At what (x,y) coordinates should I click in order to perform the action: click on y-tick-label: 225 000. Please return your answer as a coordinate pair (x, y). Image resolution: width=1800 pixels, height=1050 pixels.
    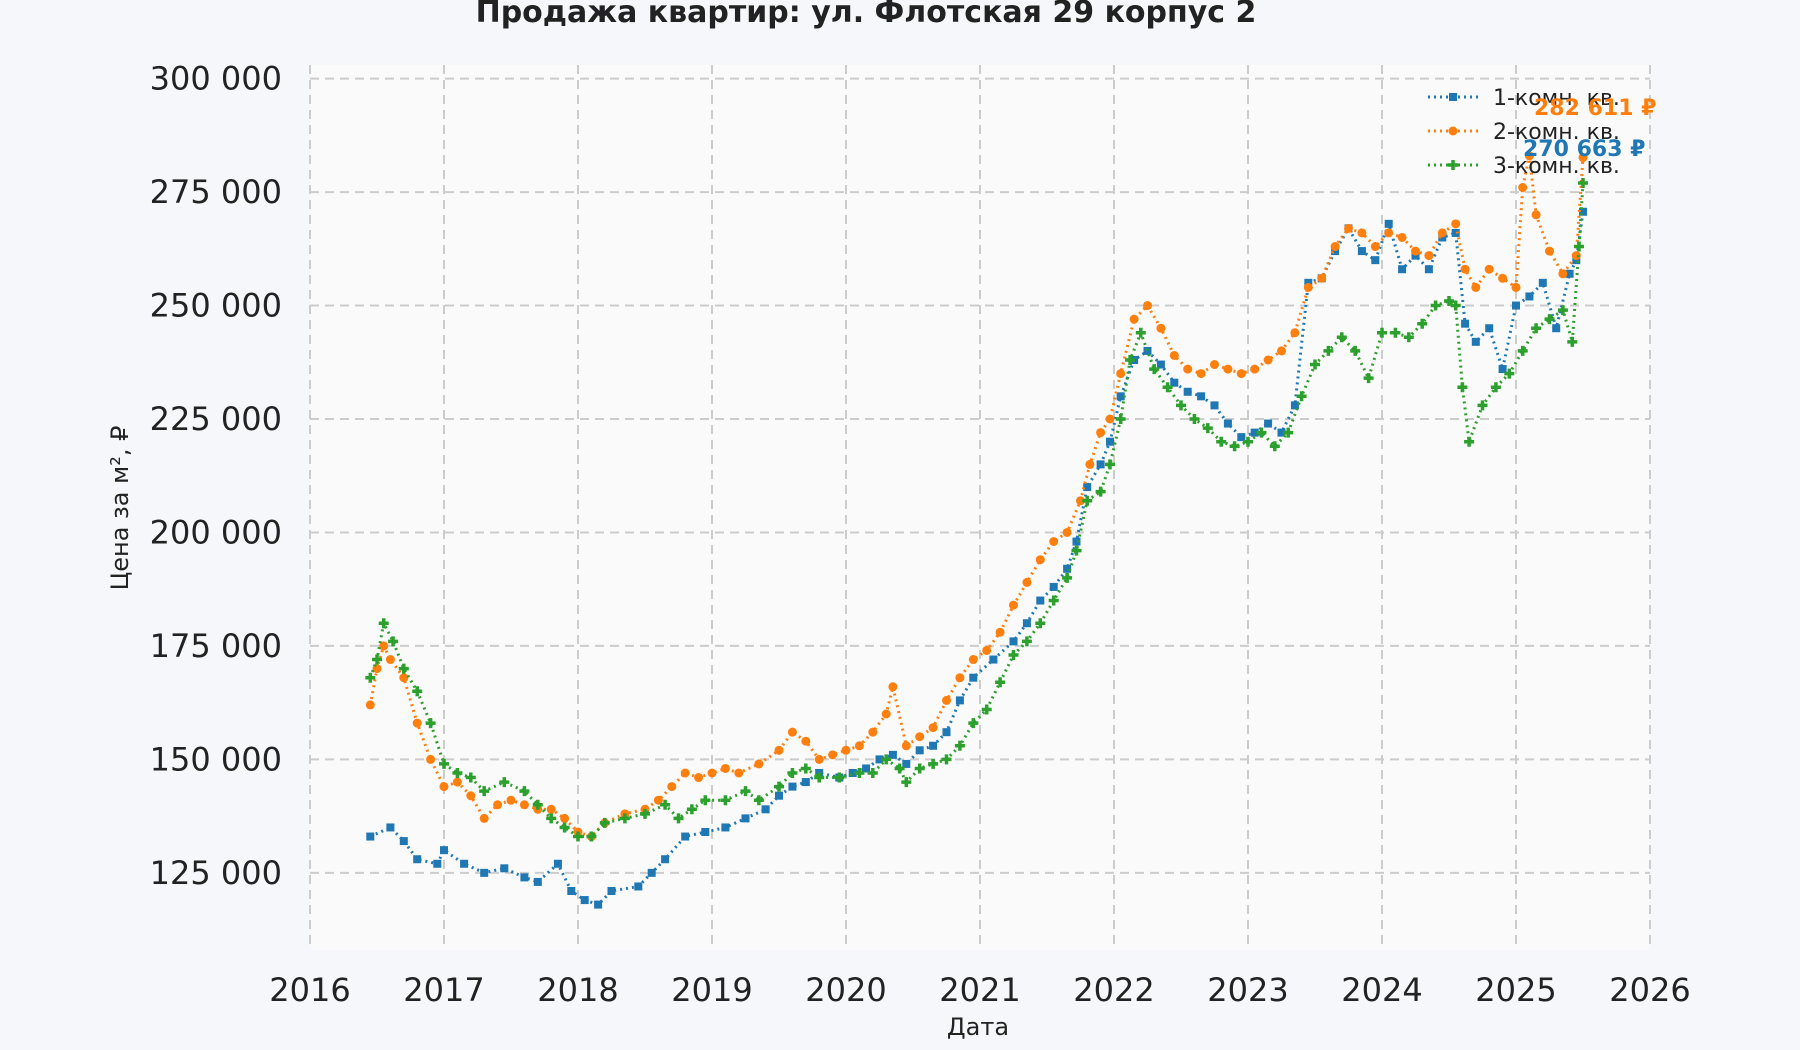
    Looking at the image, I should click on (216, 419).